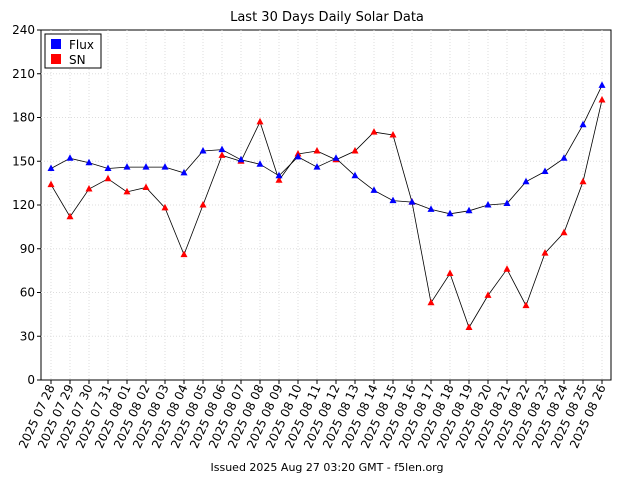 The height and width of the screenshot is (480, 640). I want to click on chart-title: Last 30 Days Daily Solar Data, so click(327, 17).